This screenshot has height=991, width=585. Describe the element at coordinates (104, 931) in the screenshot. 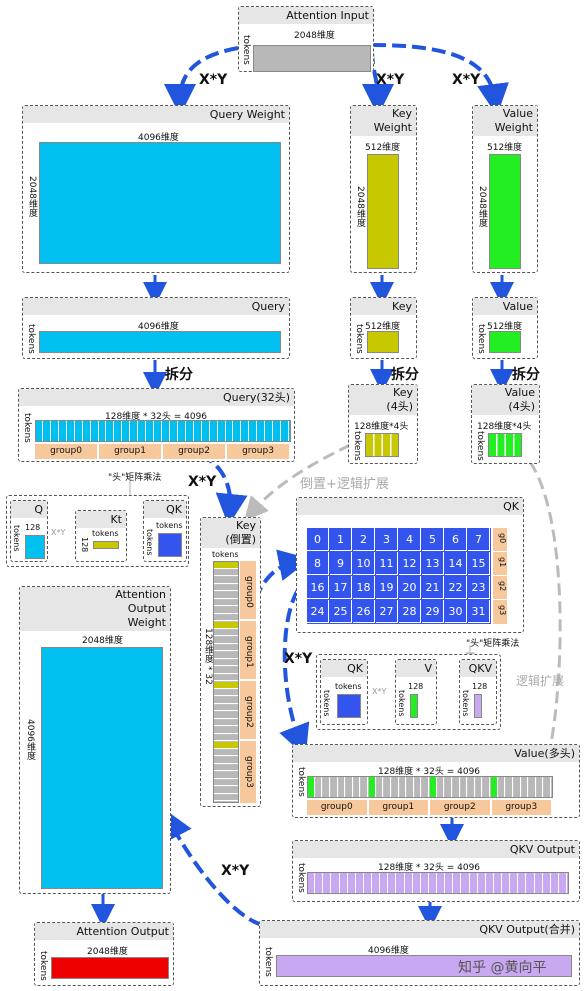

I see `attention-output-title: Attention Output` at that location.